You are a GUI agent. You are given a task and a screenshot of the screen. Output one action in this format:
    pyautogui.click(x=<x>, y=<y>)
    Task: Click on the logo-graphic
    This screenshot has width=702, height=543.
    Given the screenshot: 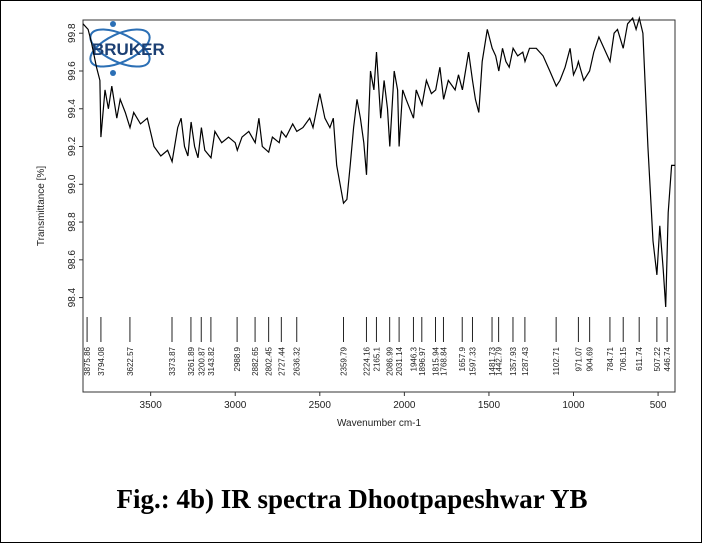 What is the action you would take?
    pyautogui.click(x=120, y=48)
    